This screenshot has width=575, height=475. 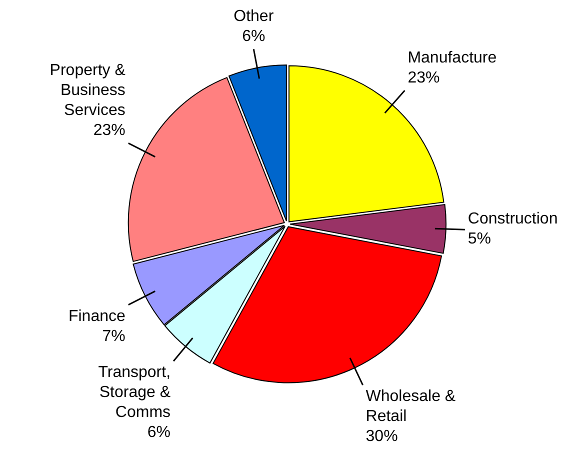 I want to click on data-label: 30%, so click(x=382, y=437).